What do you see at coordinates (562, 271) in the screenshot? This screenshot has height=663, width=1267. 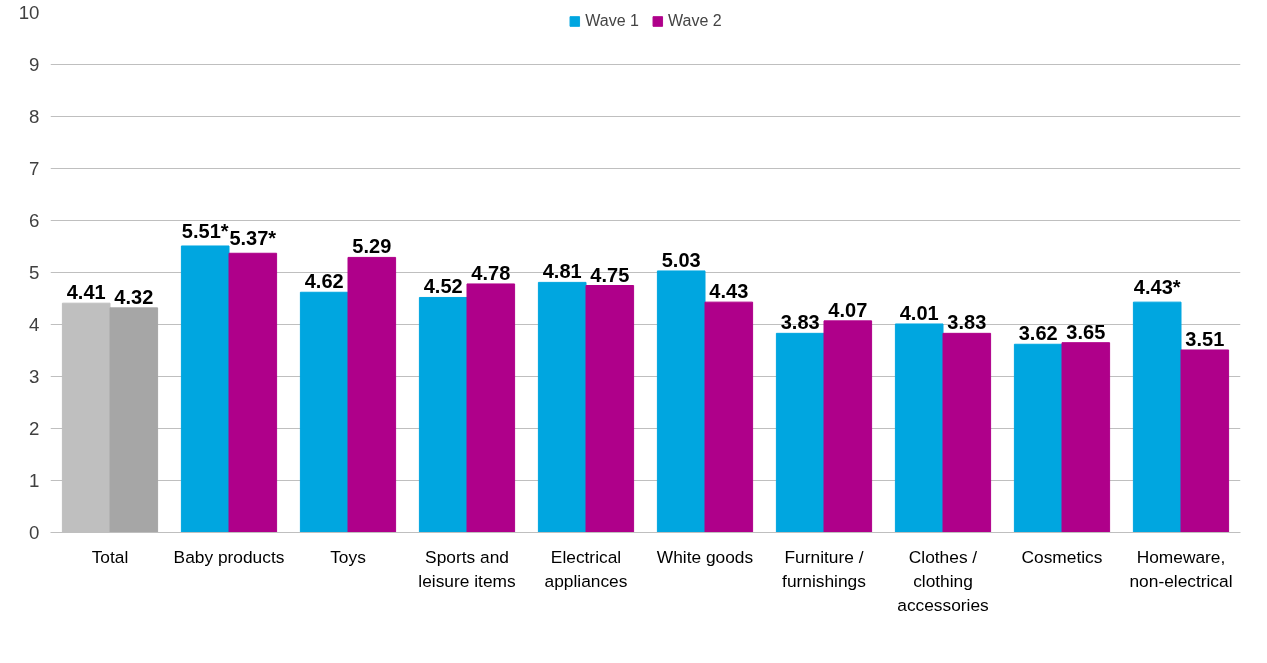 I see `data-label: 4.81` at bounding box center [562, 271].